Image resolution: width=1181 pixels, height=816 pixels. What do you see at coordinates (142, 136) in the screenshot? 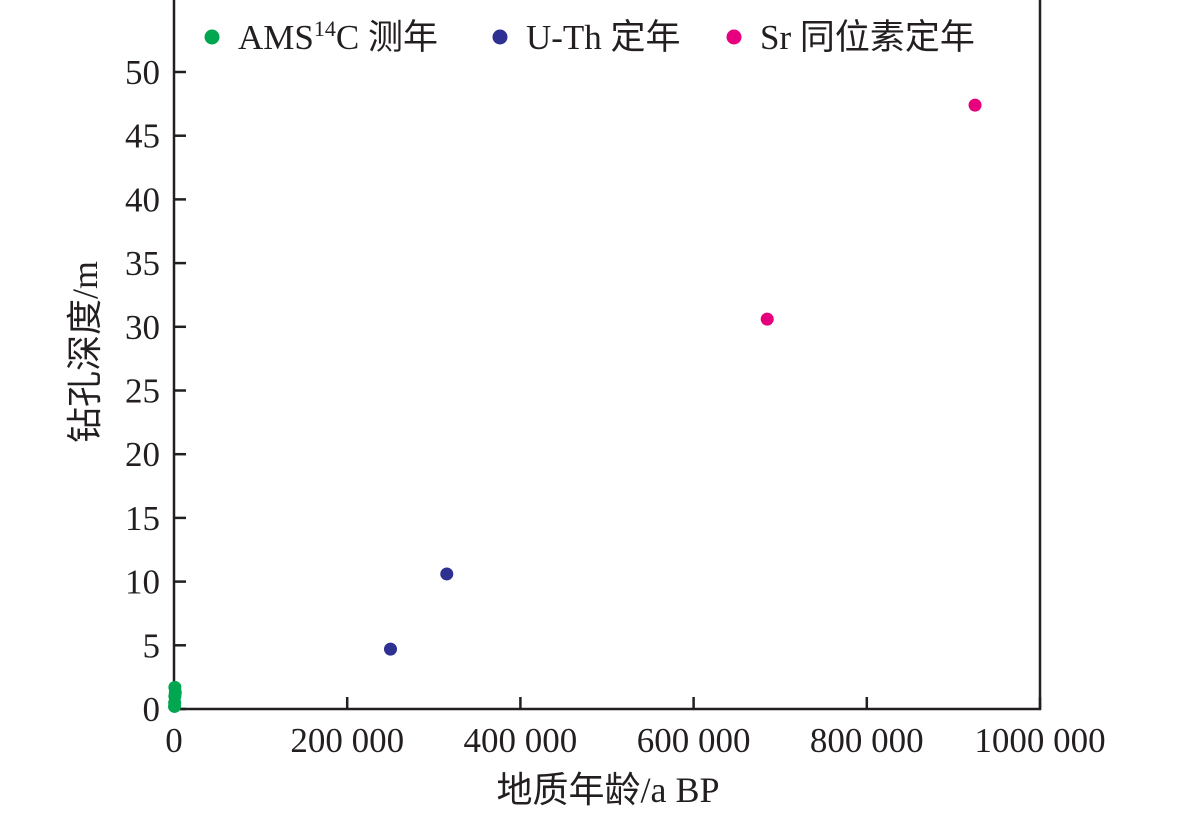
I see `y-tick-label: 45` at bounding box center [142, 136].